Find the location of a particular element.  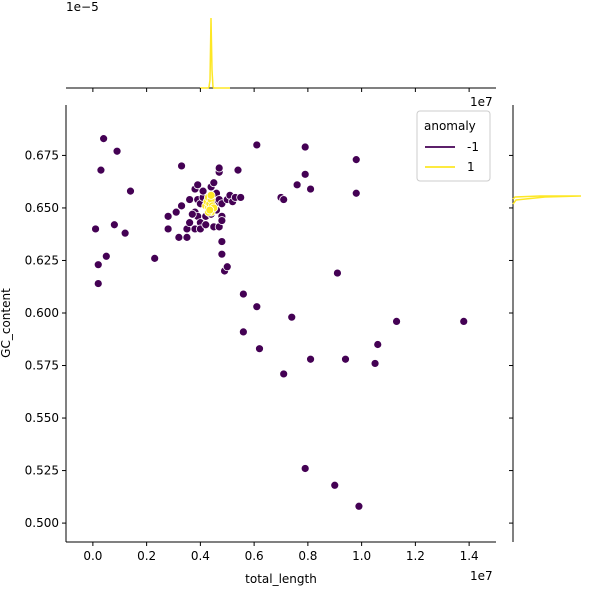

right-marginal-offset-label: 1e7 is located at coordinates (481, 102).